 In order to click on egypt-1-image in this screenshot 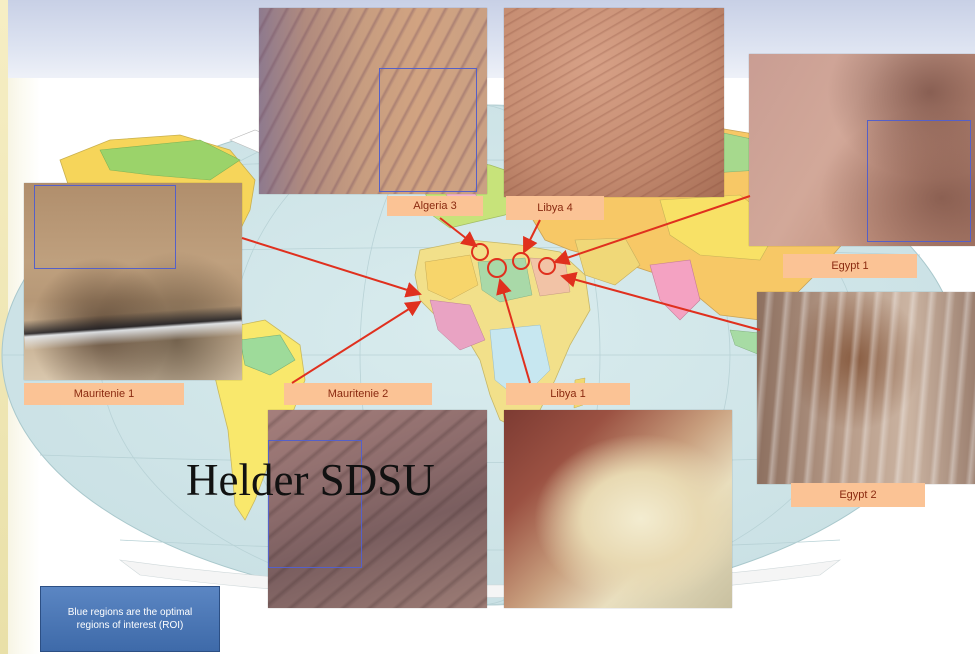, I will do `click(862, 150)`.